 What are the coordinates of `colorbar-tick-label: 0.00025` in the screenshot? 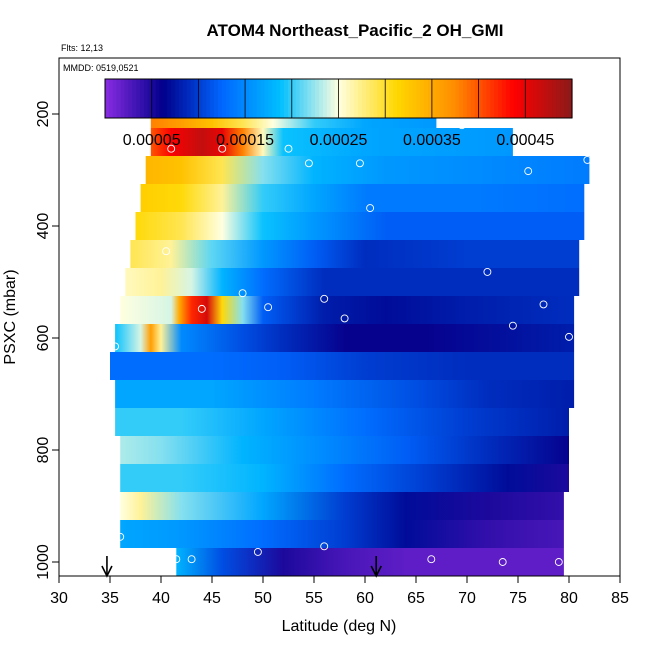 It's located at (339, 140).